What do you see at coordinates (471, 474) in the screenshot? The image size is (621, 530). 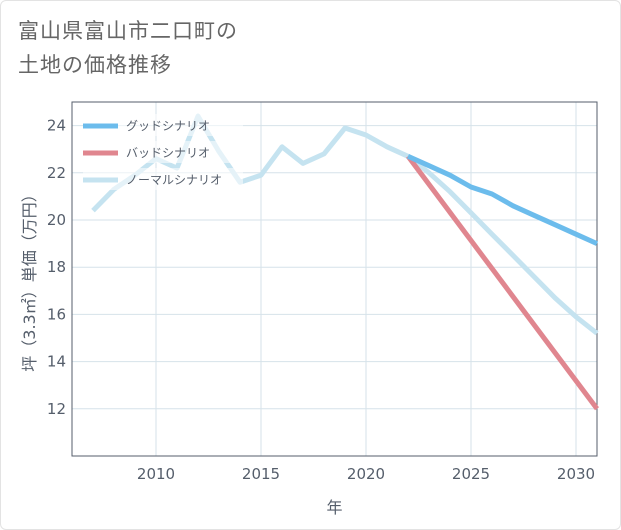 I see `x-tick-label: 2025` at bounding box center [471, 474].